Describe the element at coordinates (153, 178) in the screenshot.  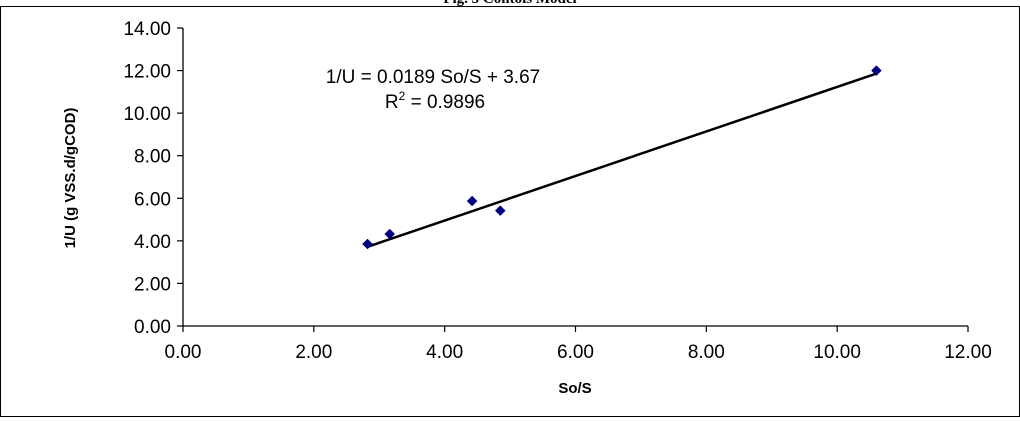
I see `y-ticks: 0.00 2.00 4.00 6.00 8.00 10.00 12.00 14.00` at that location.